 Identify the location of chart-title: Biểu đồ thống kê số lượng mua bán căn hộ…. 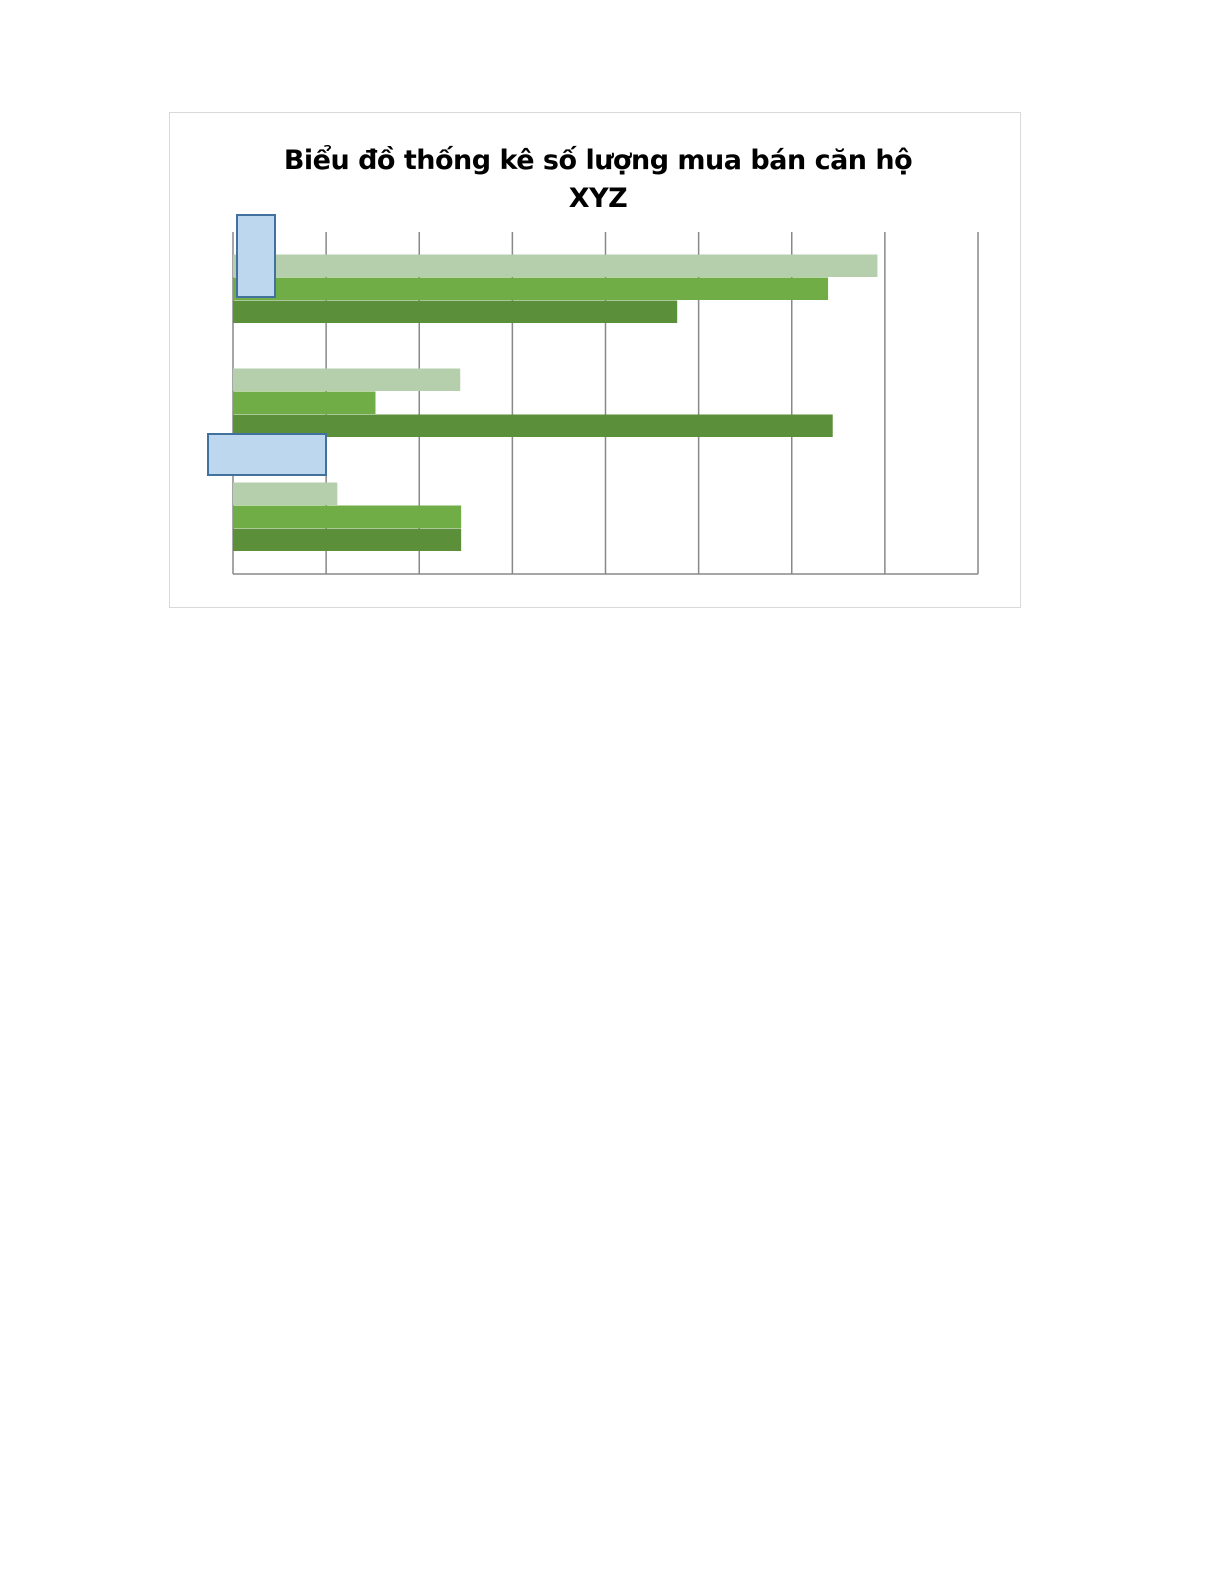
(598, 180).